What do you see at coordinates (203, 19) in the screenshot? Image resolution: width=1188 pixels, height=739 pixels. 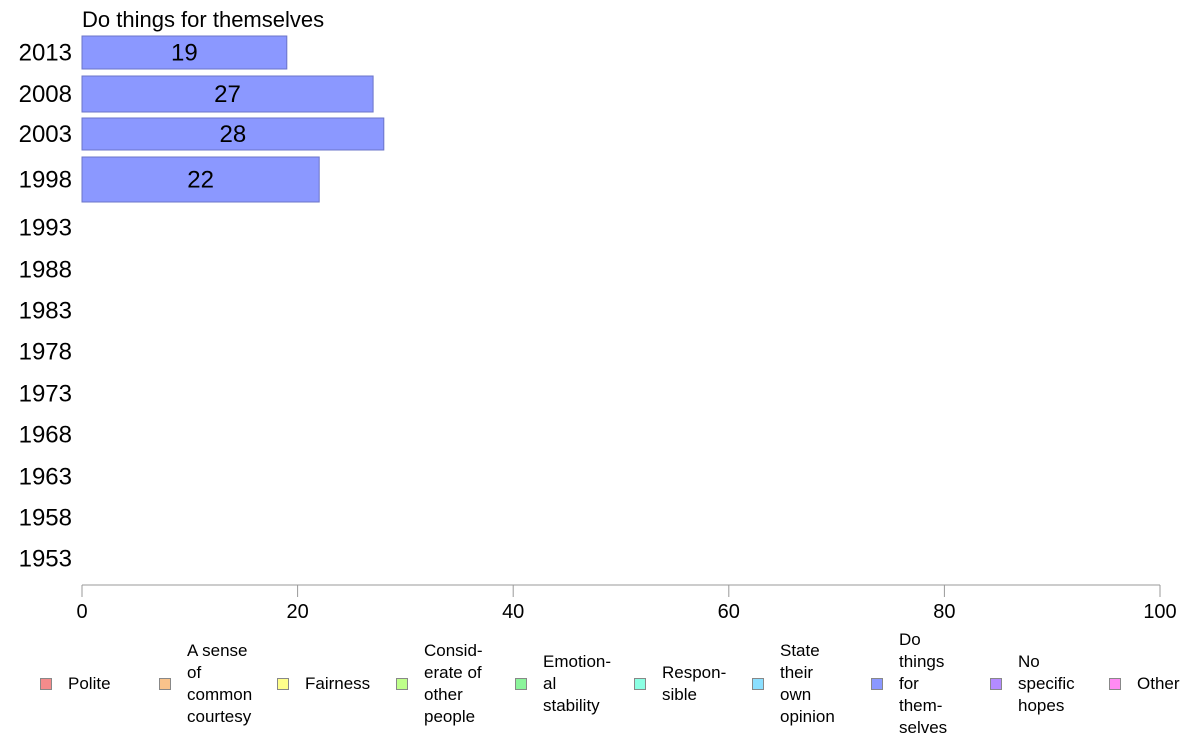 I see `chart-title: Do things for themselves` at bounding box center [203, 19].